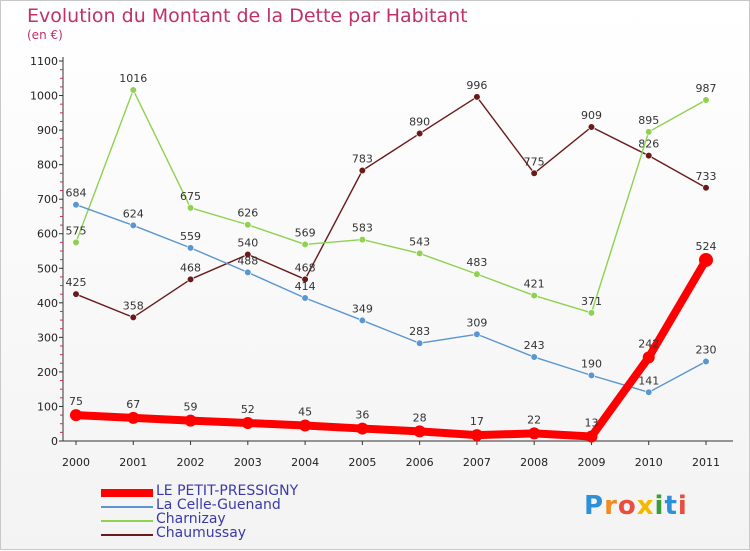 This screenshot has height=551, width=750. Describe the element at coordinates (218, 505) in the screenshot. I see `legend-label: La Celle-Guenand` at that location.